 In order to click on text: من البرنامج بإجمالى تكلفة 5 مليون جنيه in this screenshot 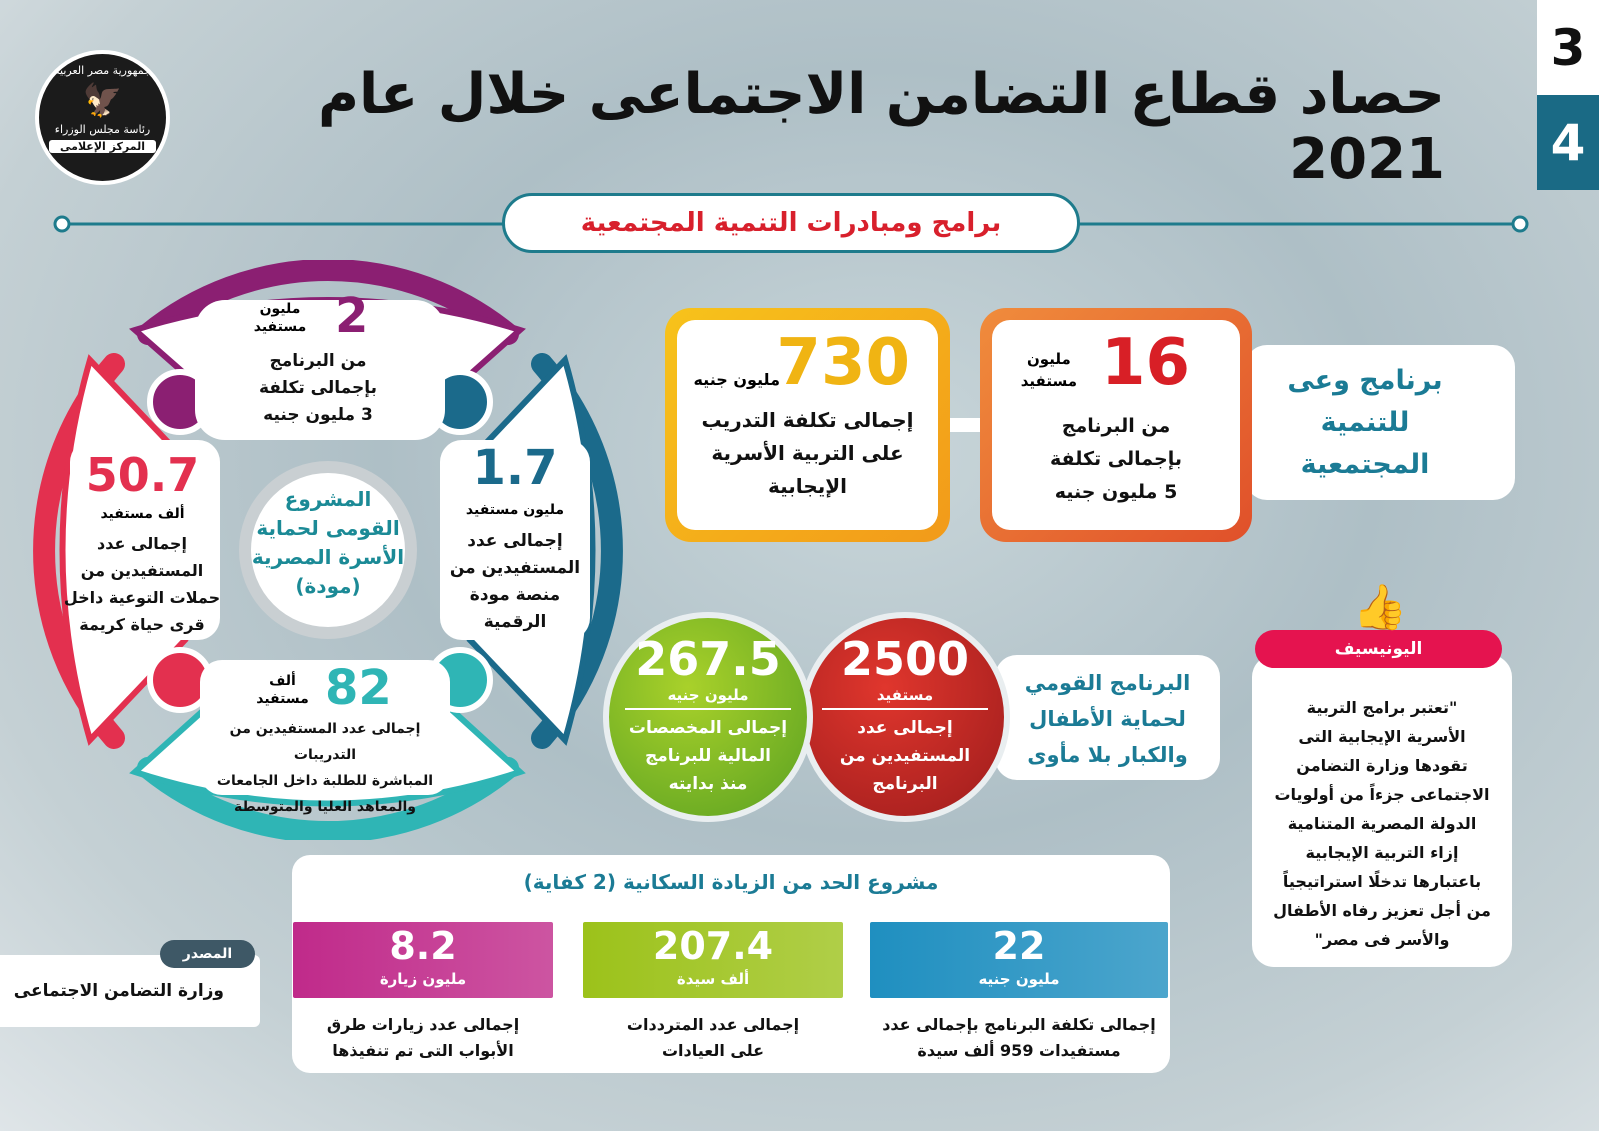, I will do `click(1116, 459)`.